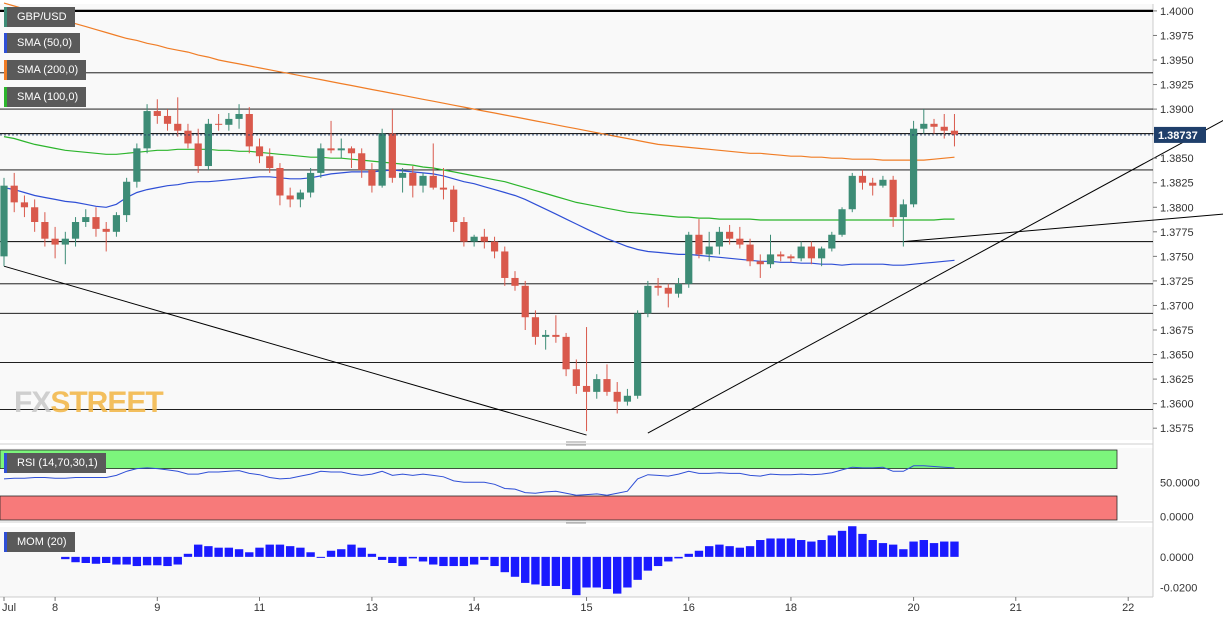 This screenshot has width=1223, height=626. I want to click on legend-sma100: SMA (100,0), so click(45, 97).